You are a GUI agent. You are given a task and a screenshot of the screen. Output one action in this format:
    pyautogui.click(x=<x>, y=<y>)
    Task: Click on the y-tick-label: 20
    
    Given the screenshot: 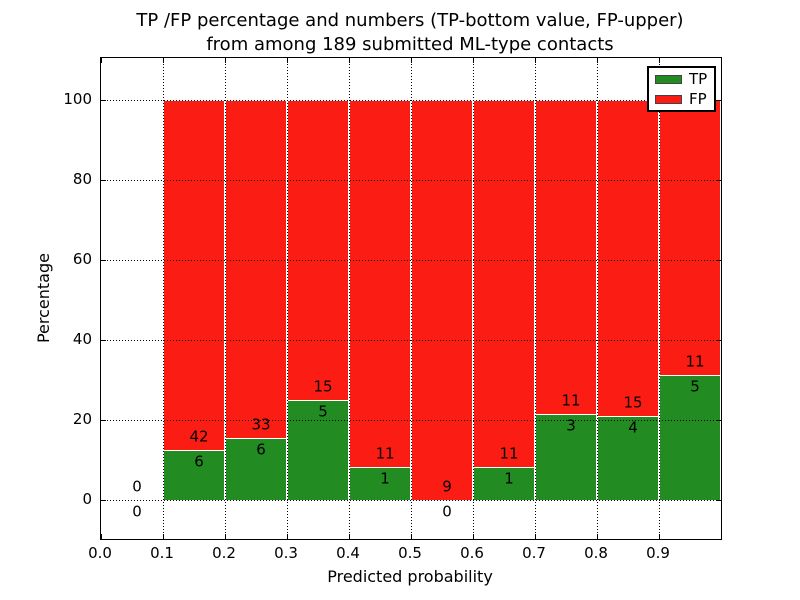 What is the action you would take?
    pyautogui.click(x=82, y=419)
    